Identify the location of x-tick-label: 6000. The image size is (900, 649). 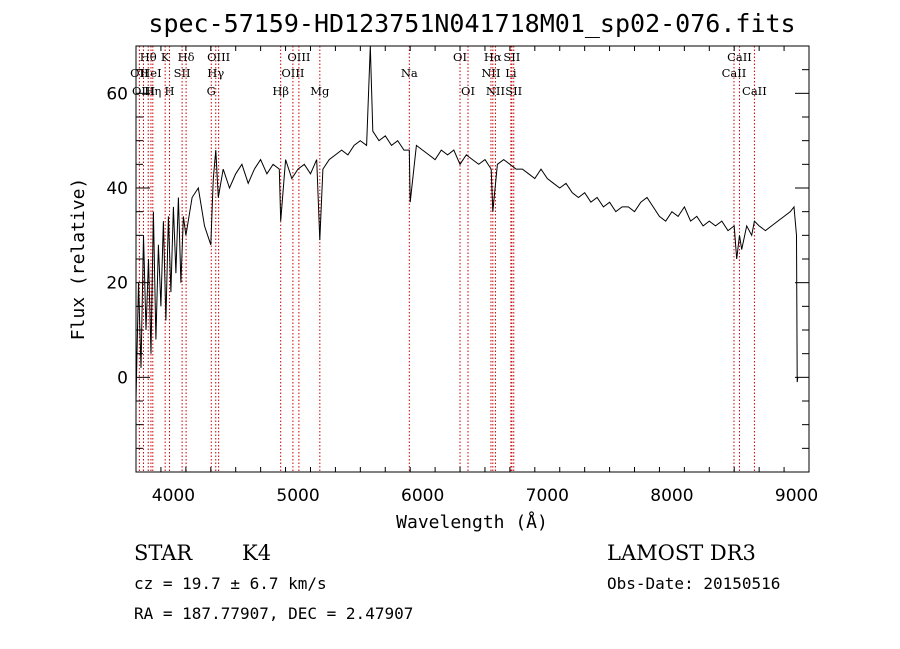
(422, 496).